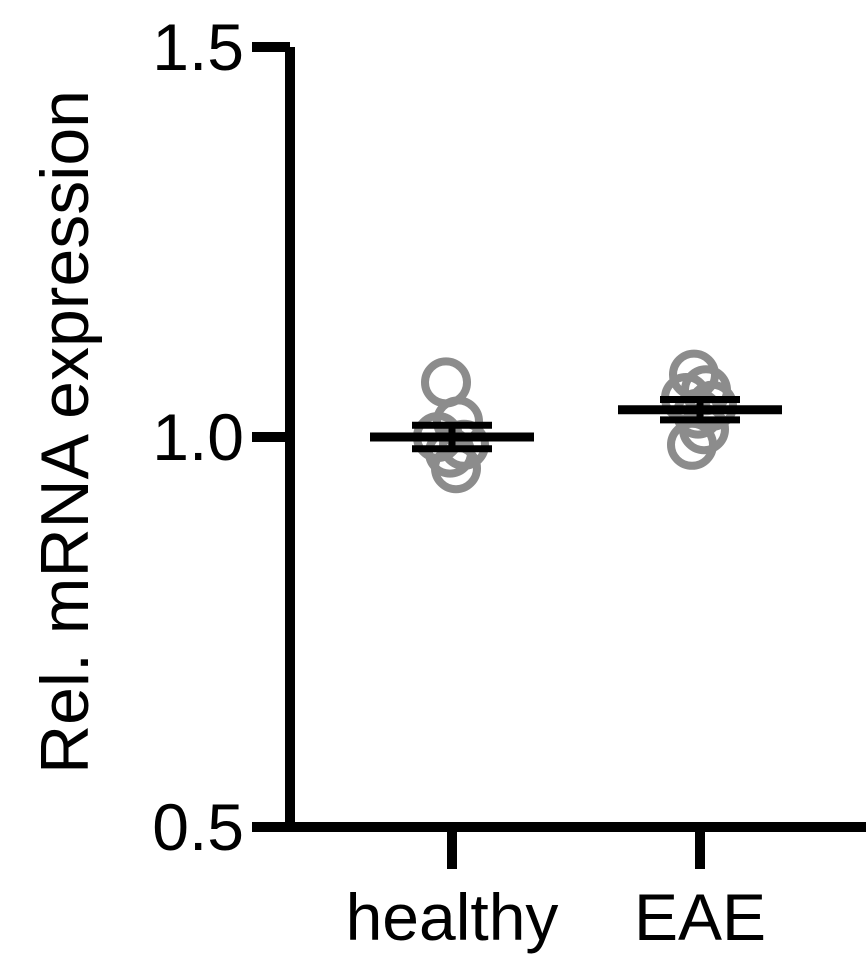 This screenshot has width=866, height=966. I want to click on y-axis-ticks: 0.5 1.0 1.5, so click(221, 437).